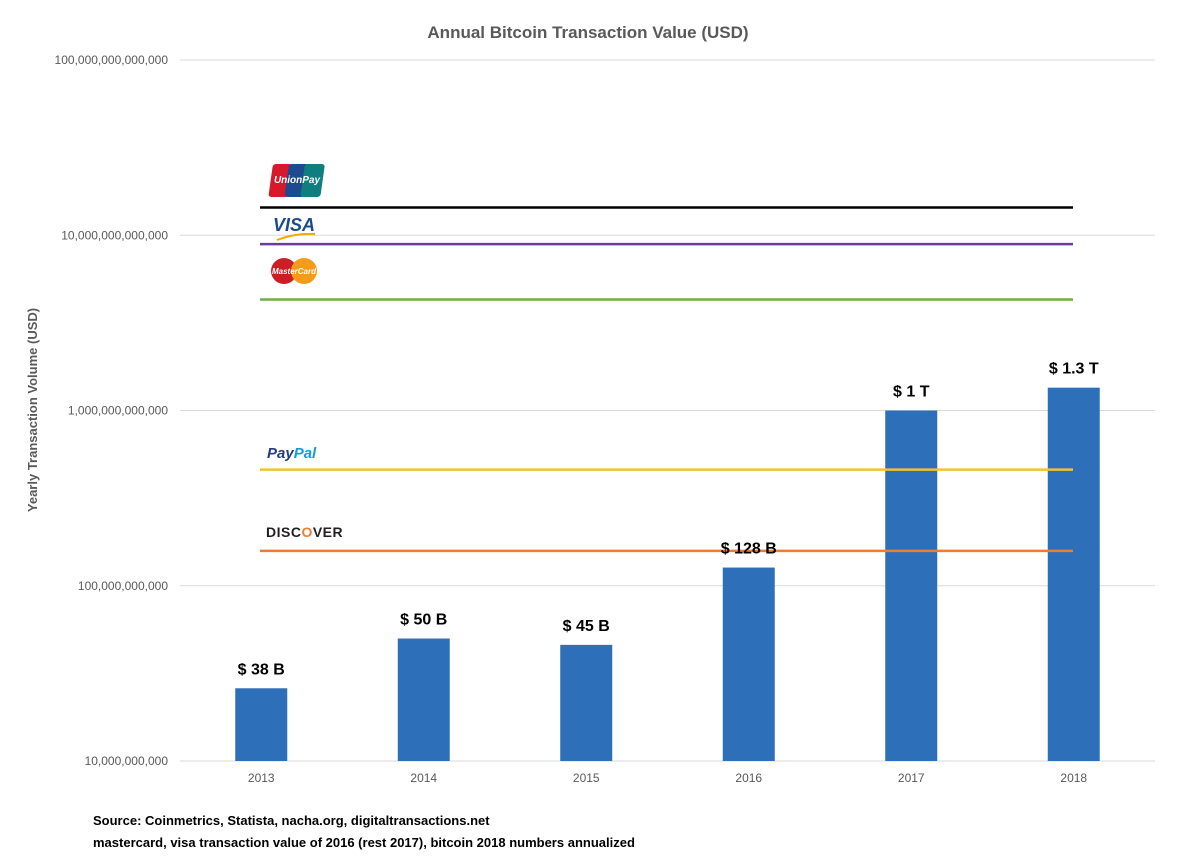  What do you see at coordinates (1074, 369) in the screenshot?
I see `data-label: $ 1.3 T` at bounding box center [1074, 369].